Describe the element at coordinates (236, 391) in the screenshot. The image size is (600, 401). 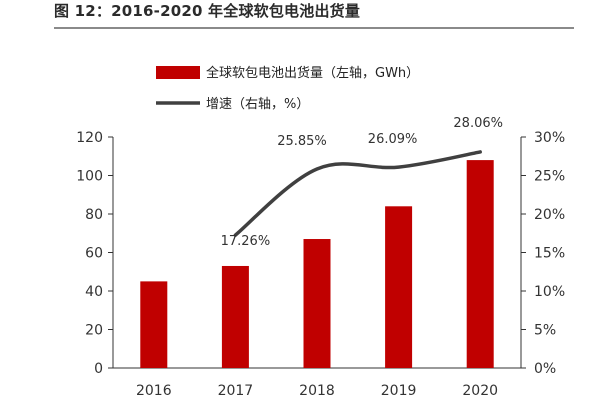
I see `x-tick-label: 2017` at that location.